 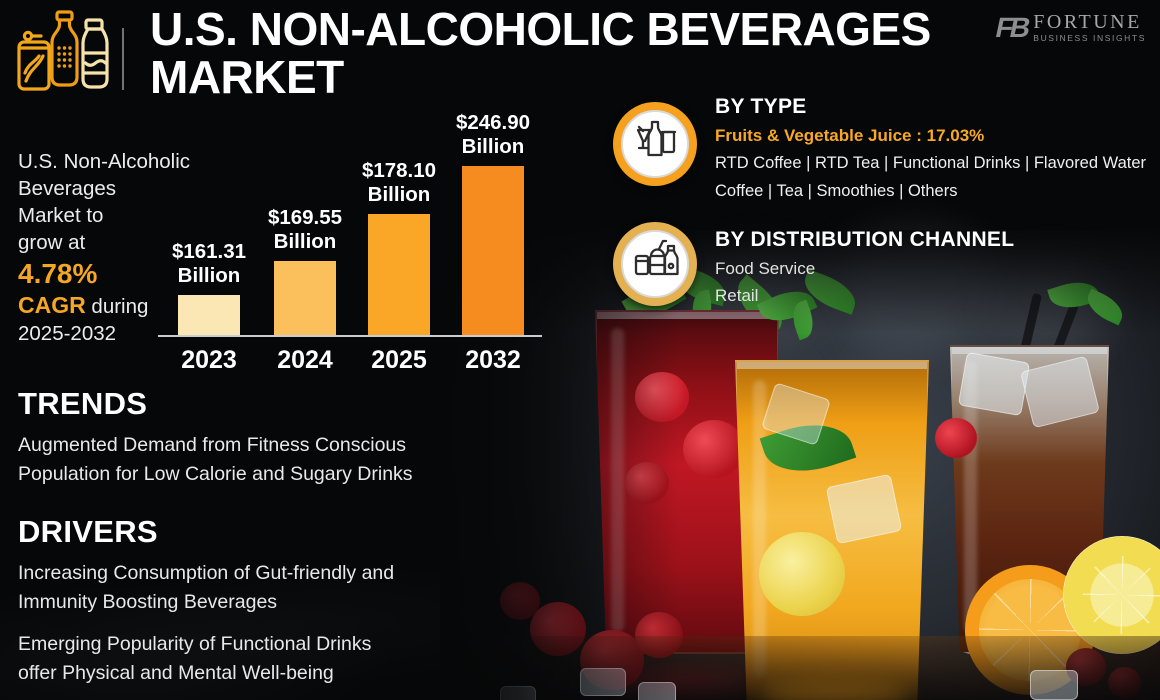 What do you see at coordinates (656, 138) in the screenshot?
I see `drinks-and-bottle-glyph` at bounding box center [656, 138].